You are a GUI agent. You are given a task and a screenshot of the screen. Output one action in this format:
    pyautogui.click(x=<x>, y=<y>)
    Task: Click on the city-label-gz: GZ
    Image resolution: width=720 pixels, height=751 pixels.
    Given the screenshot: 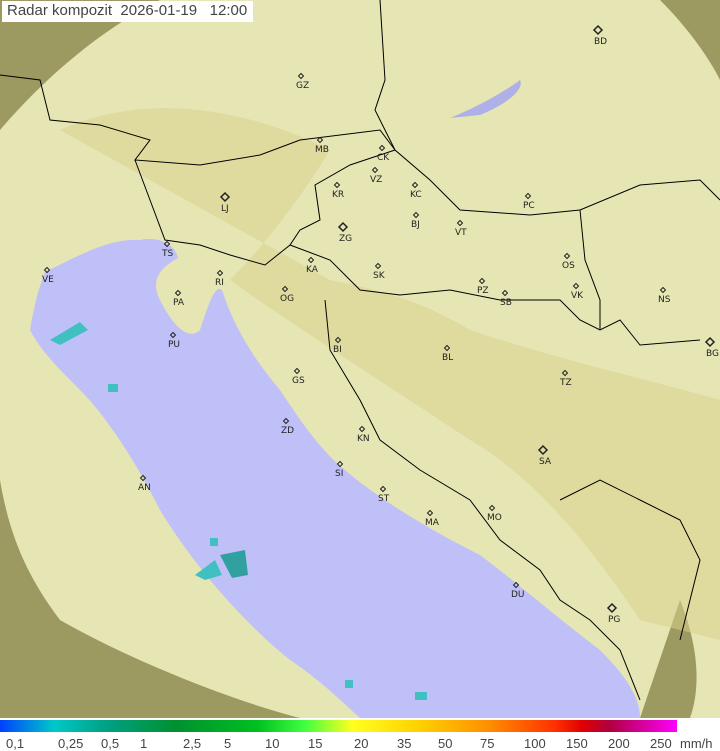 What is the action you would take?
    pyautogui.click(x=302, y=86)
    